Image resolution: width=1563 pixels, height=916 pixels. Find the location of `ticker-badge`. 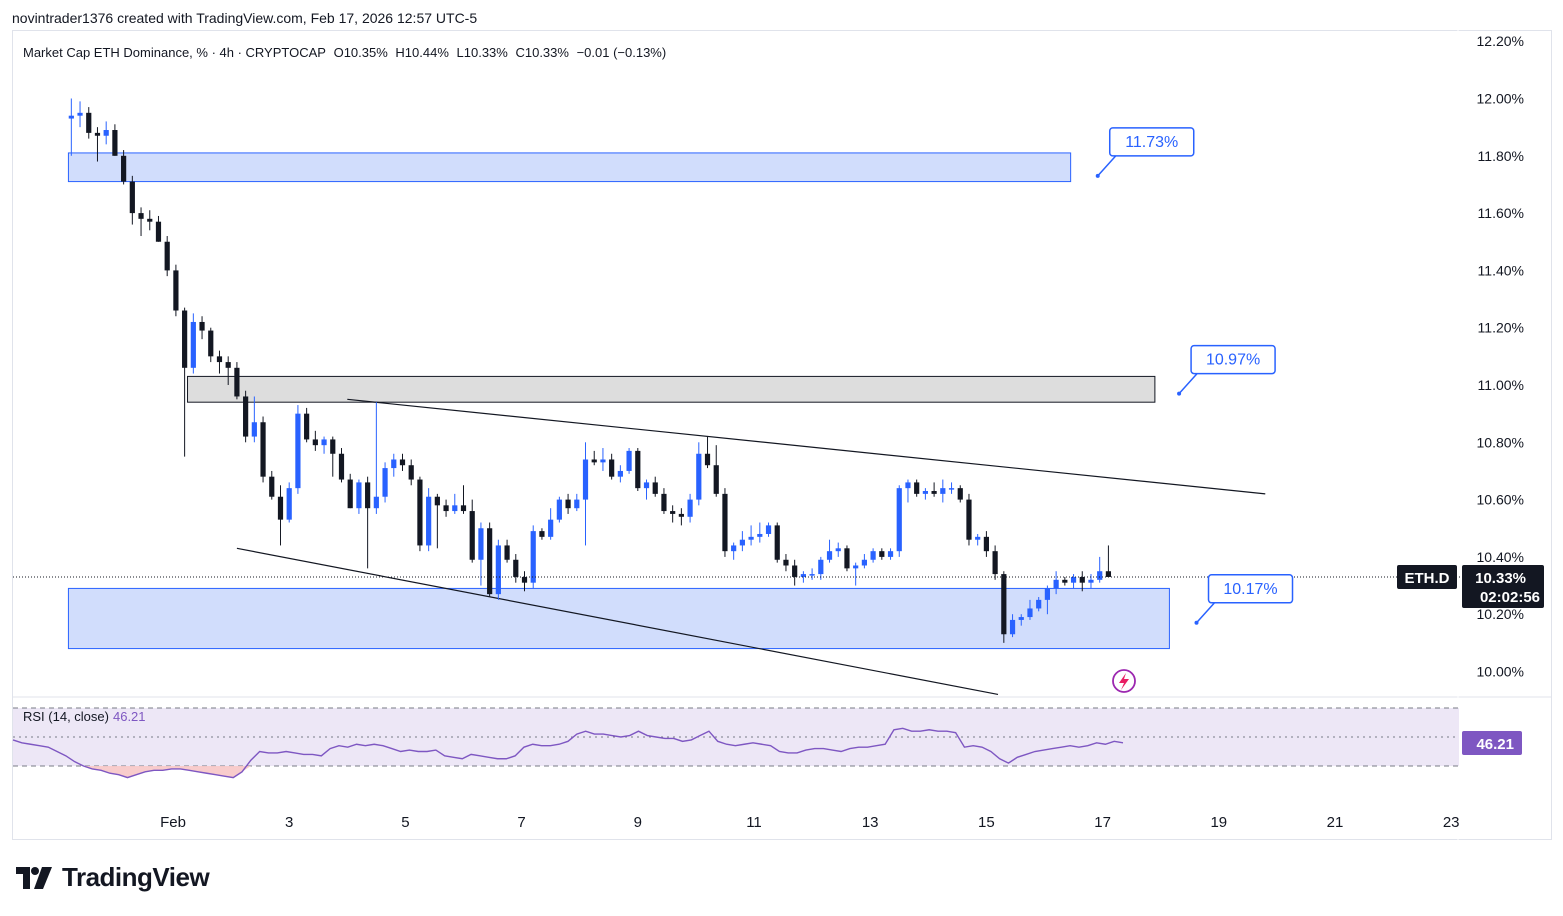

ticker-badge is located at coordinates (1427, 577).